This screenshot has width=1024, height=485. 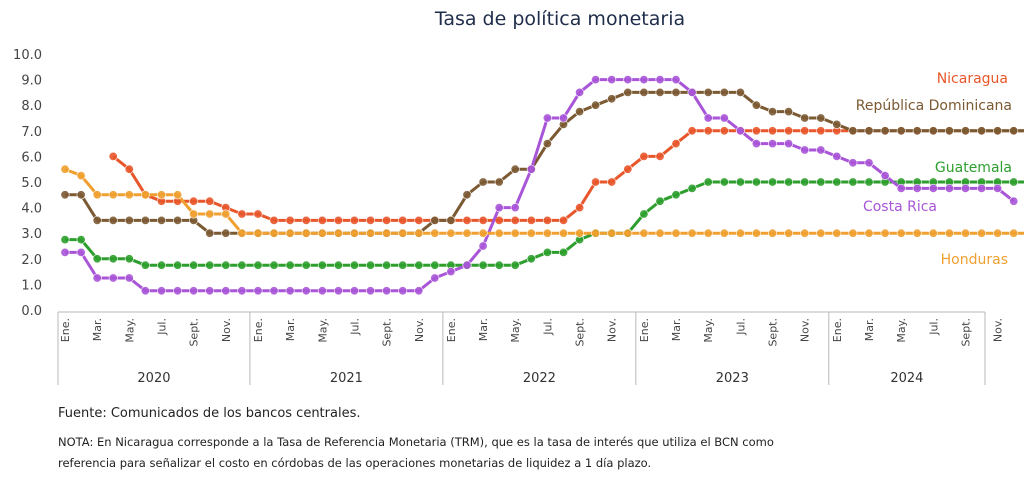 What do you see at coordinates (31, 132) in the screenshot?
I see `y-tick-label: 7.0` at bounding box center [31, 132].